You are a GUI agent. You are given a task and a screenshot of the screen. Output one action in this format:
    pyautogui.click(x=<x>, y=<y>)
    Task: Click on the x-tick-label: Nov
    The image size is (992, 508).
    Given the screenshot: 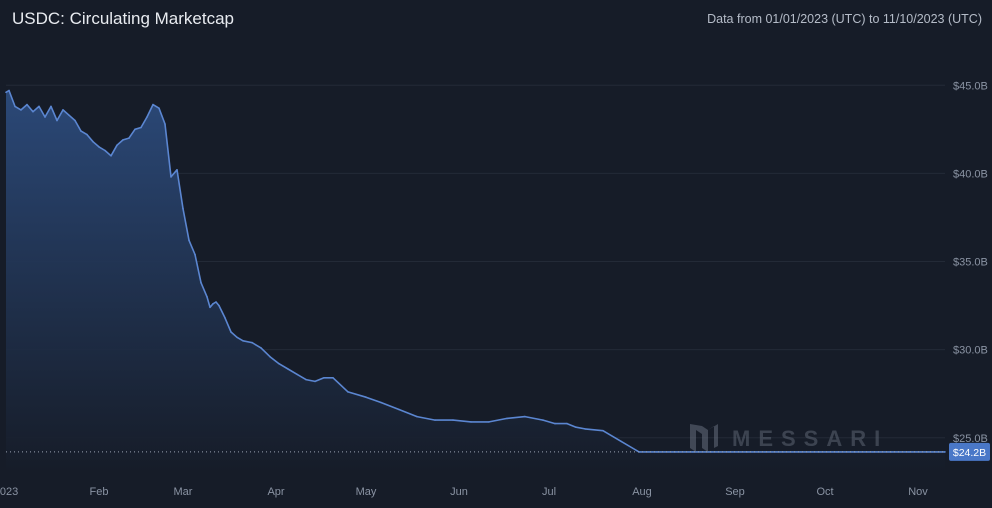 What is the action you would take?
    pyautogui.click(x=918, y=492)
    